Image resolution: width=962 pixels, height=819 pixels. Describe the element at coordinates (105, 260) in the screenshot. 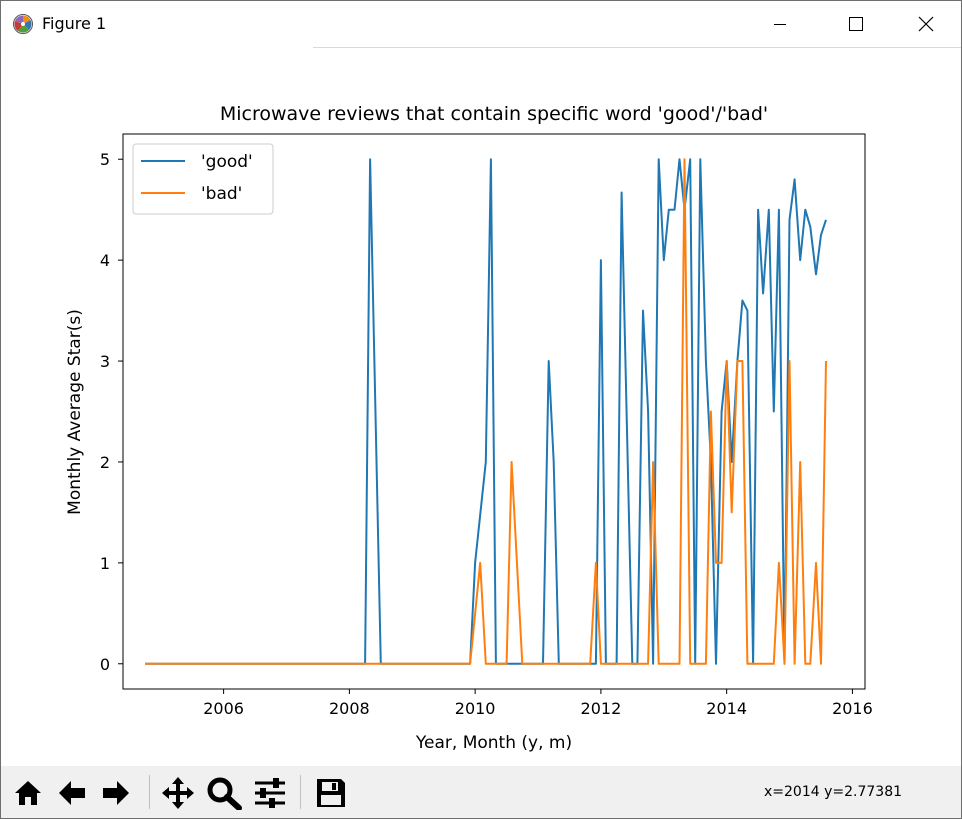

I see `y-tick-label: 4` at that location.